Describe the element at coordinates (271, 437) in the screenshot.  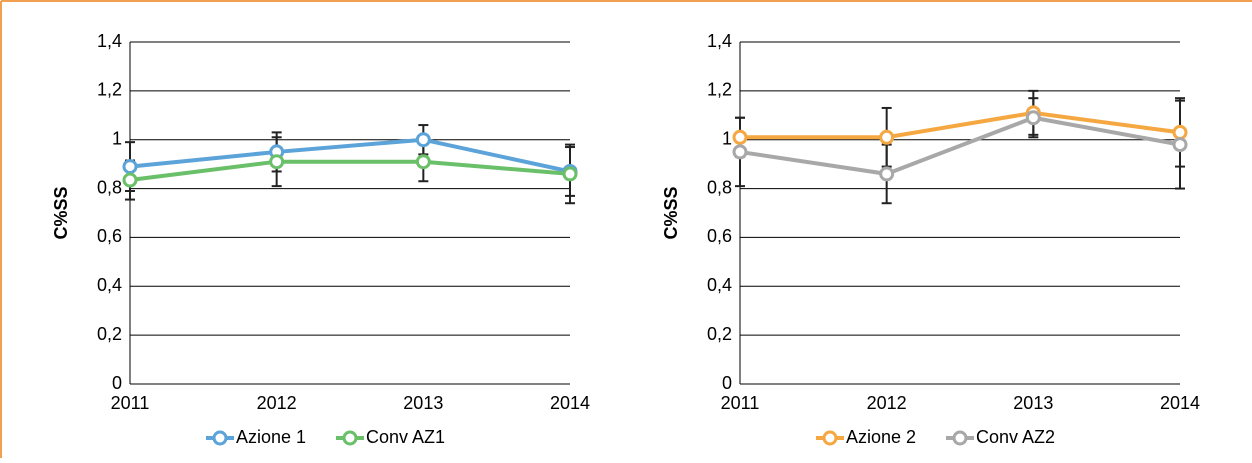
I see `legend-label: Azione 1` at that location.